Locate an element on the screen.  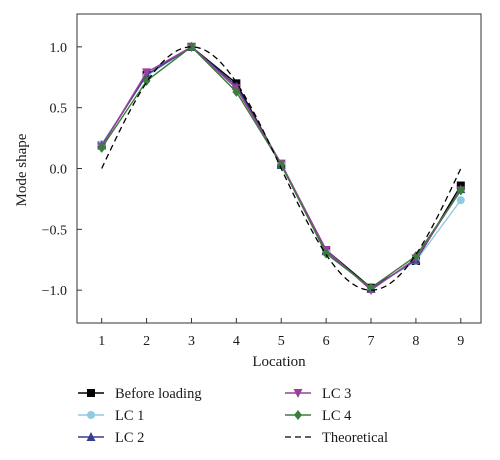
legend-item: LC 3 is located at coordinates (318, 394).